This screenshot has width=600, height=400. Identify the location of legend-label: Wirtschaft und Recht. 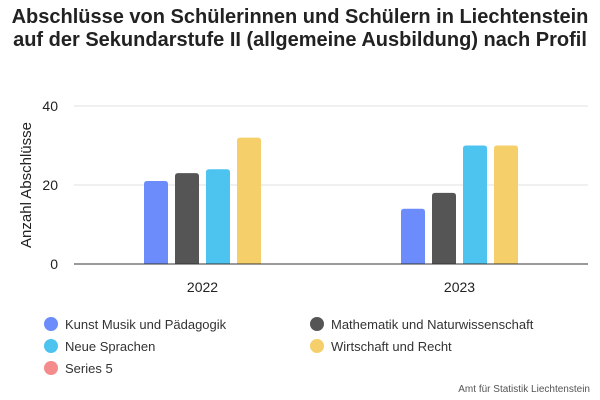
(391, 346).